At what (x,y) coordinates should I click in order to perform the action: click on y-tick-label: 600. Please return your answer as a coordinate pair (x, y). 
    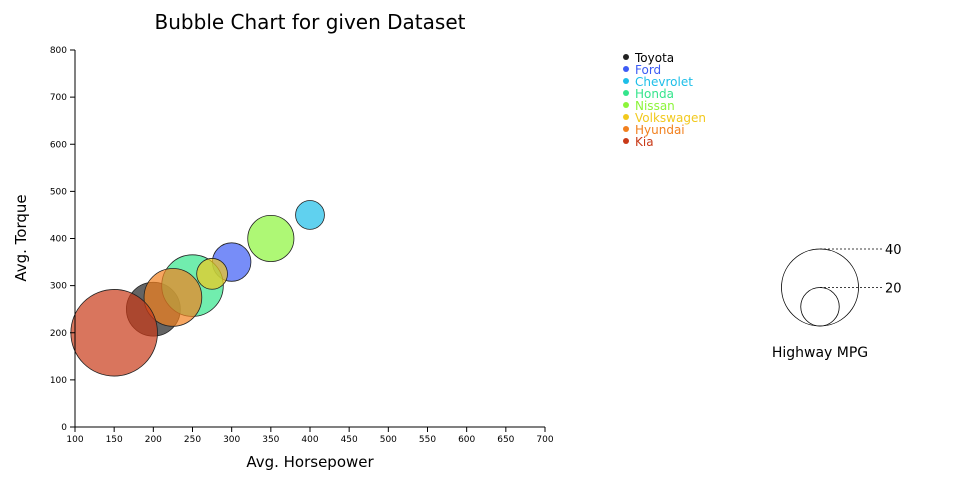
    Looking at the image, I should click on (58, 145).